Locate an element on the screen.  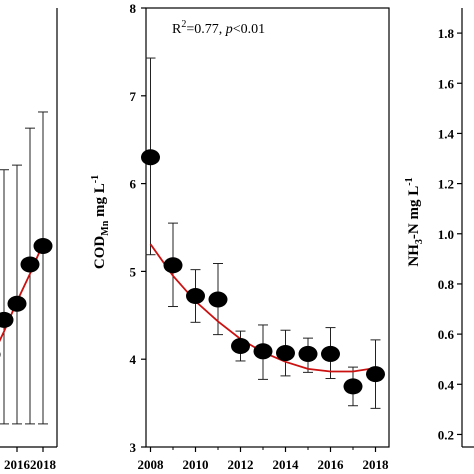
left-panel: 2016 2018 is located at coordinates (29, 240).